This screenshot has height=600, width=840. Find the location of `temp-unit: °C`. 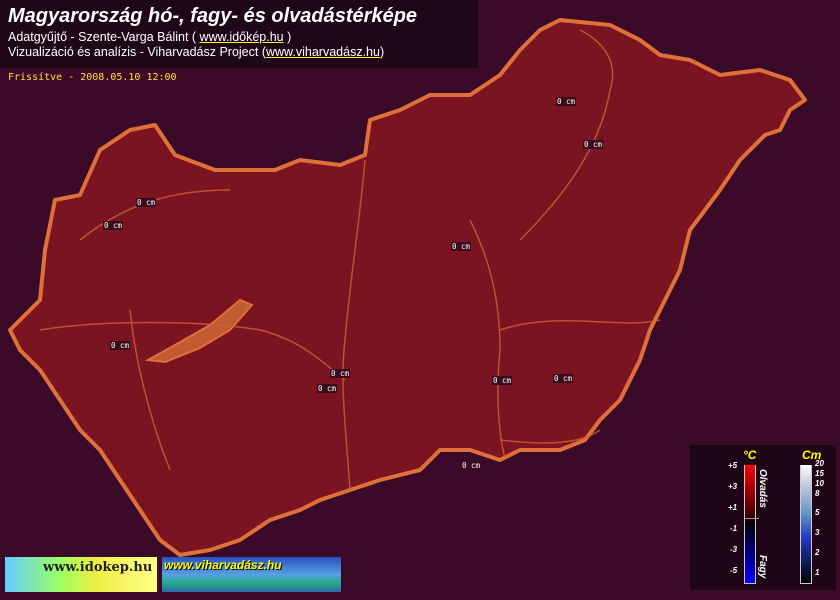

temp-unit: °C is located at coordinates (750, 455).